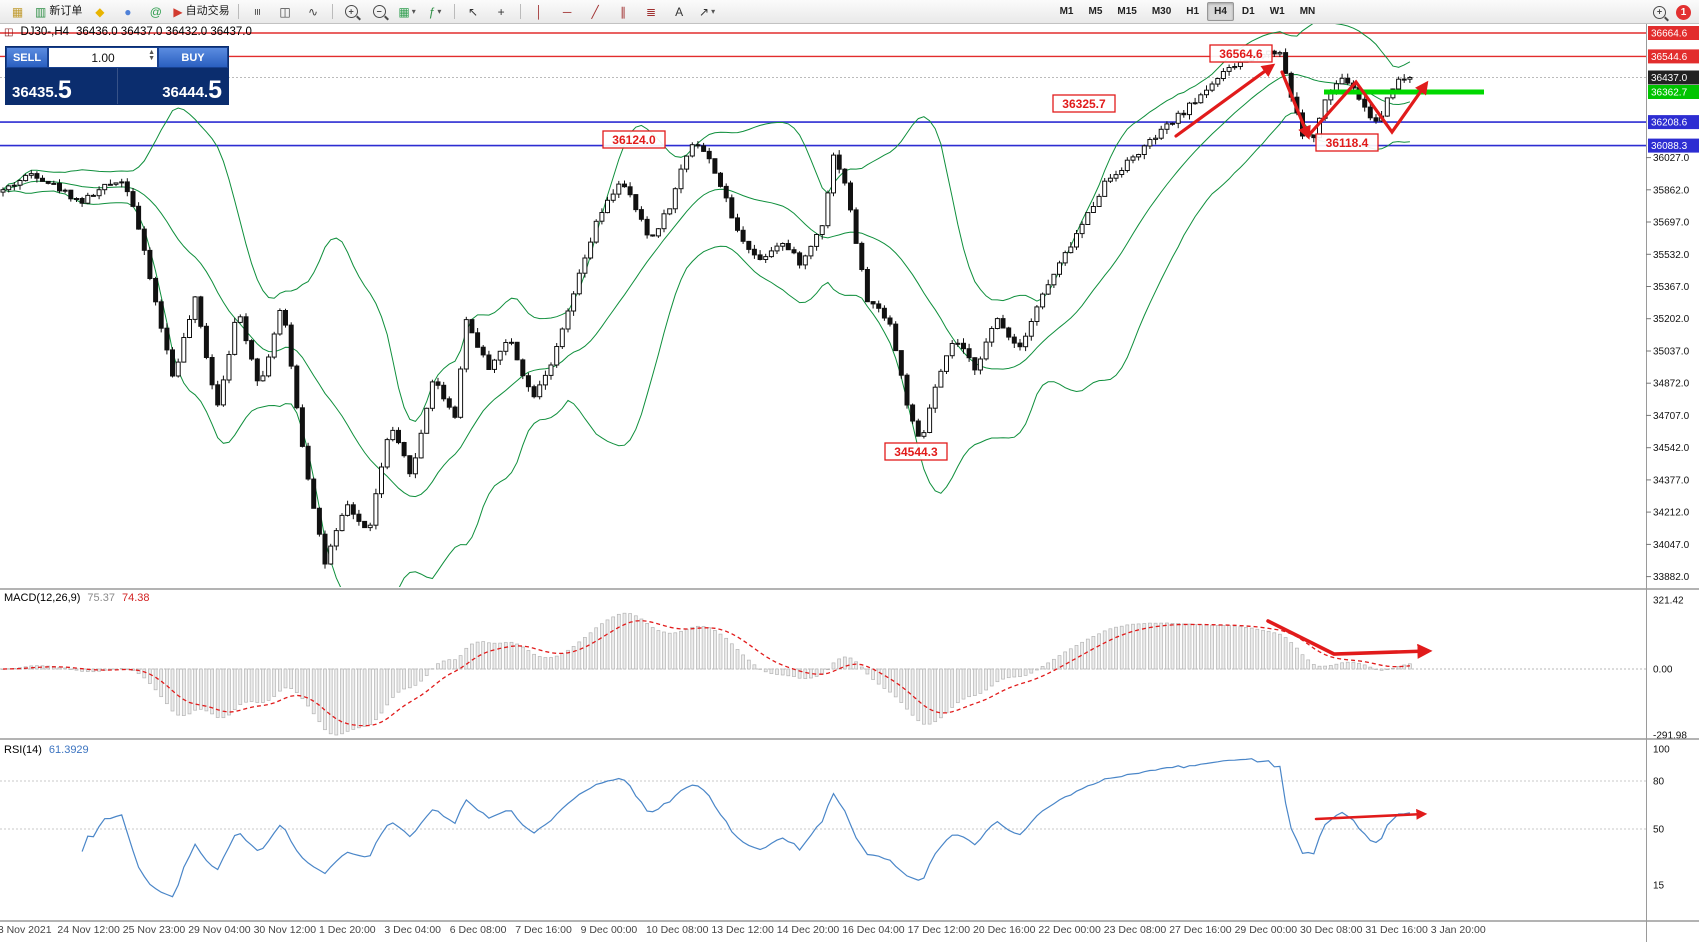 The height and width of the screenshot is (942, 1699). I want to click on new-order-button: ▥ 新订单, so click(58, 12).